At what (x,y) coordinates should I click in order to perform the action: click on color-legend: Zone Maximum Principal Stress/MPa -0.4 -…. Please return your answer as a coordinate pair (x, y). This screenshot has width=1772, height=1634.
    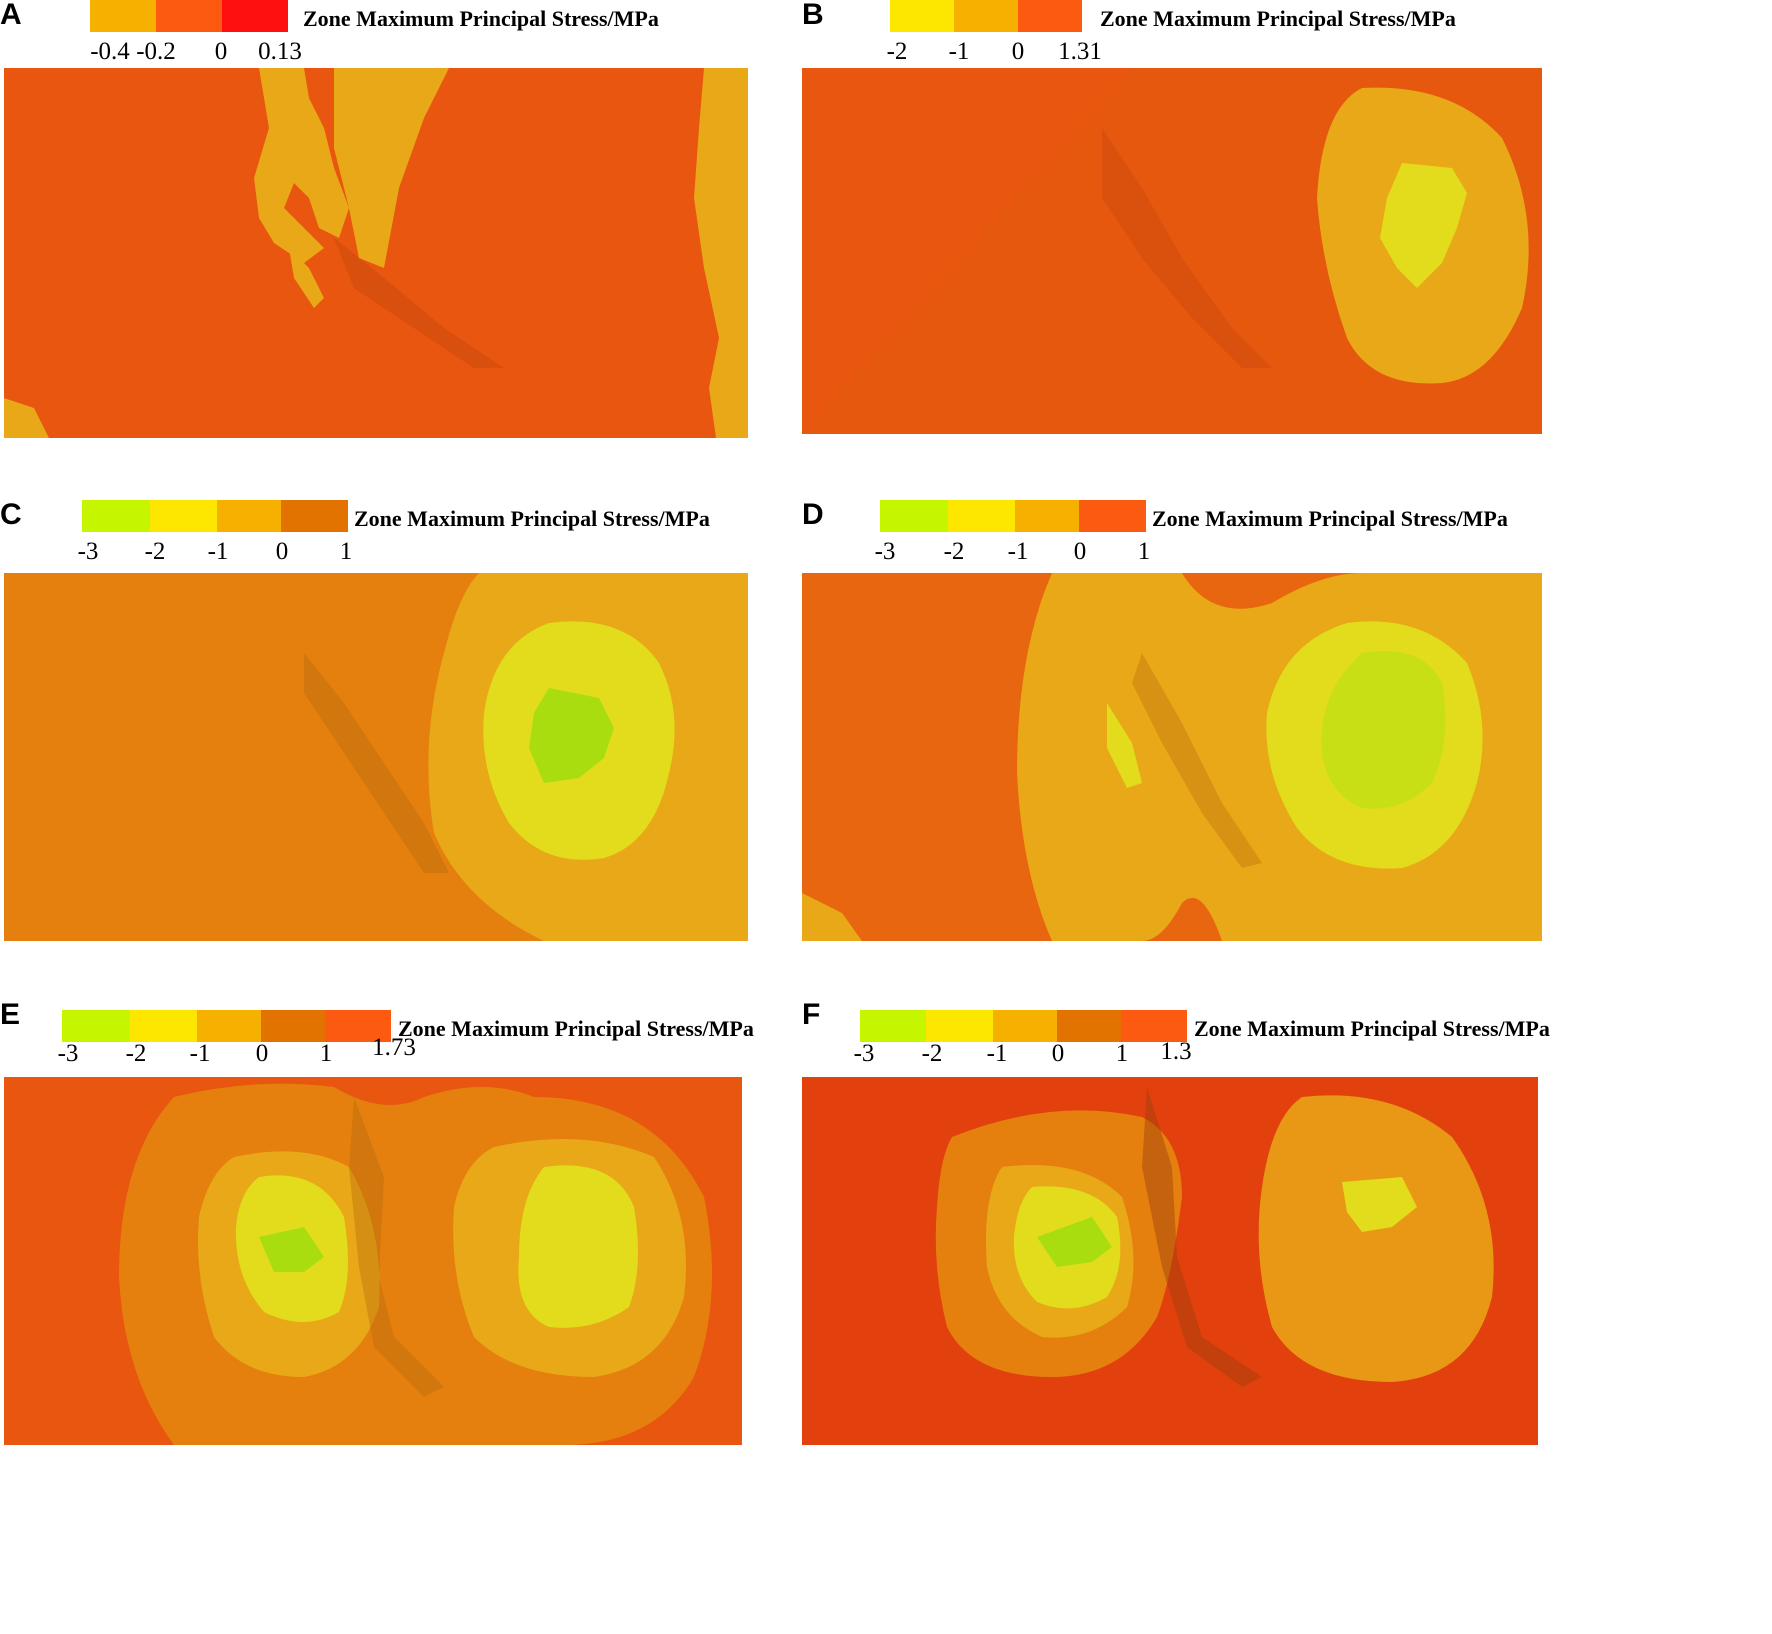
    Looking at the image, I should click on (438, 35).